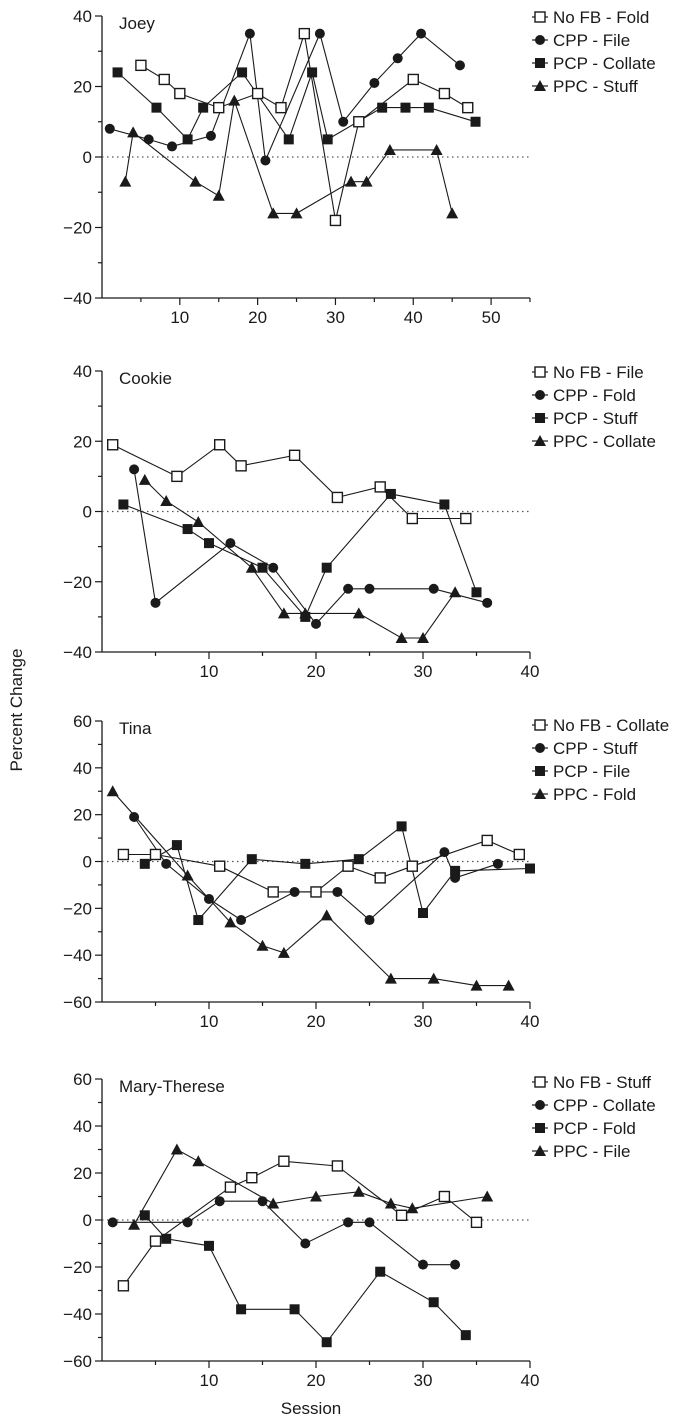 The width and height of the screenshot is (693, 1426). Describe the element at coordinates (604, 441) in the screenshot. I see `legend-label: PPC - Collate` at that location.